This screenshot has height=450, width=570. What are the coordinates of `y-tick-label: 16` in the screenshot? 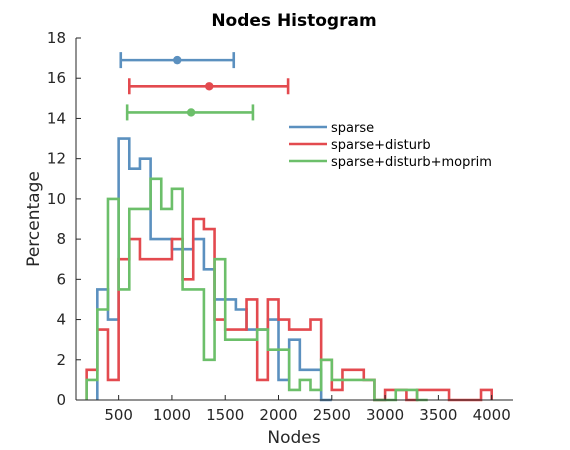 It's located at (56, 78).